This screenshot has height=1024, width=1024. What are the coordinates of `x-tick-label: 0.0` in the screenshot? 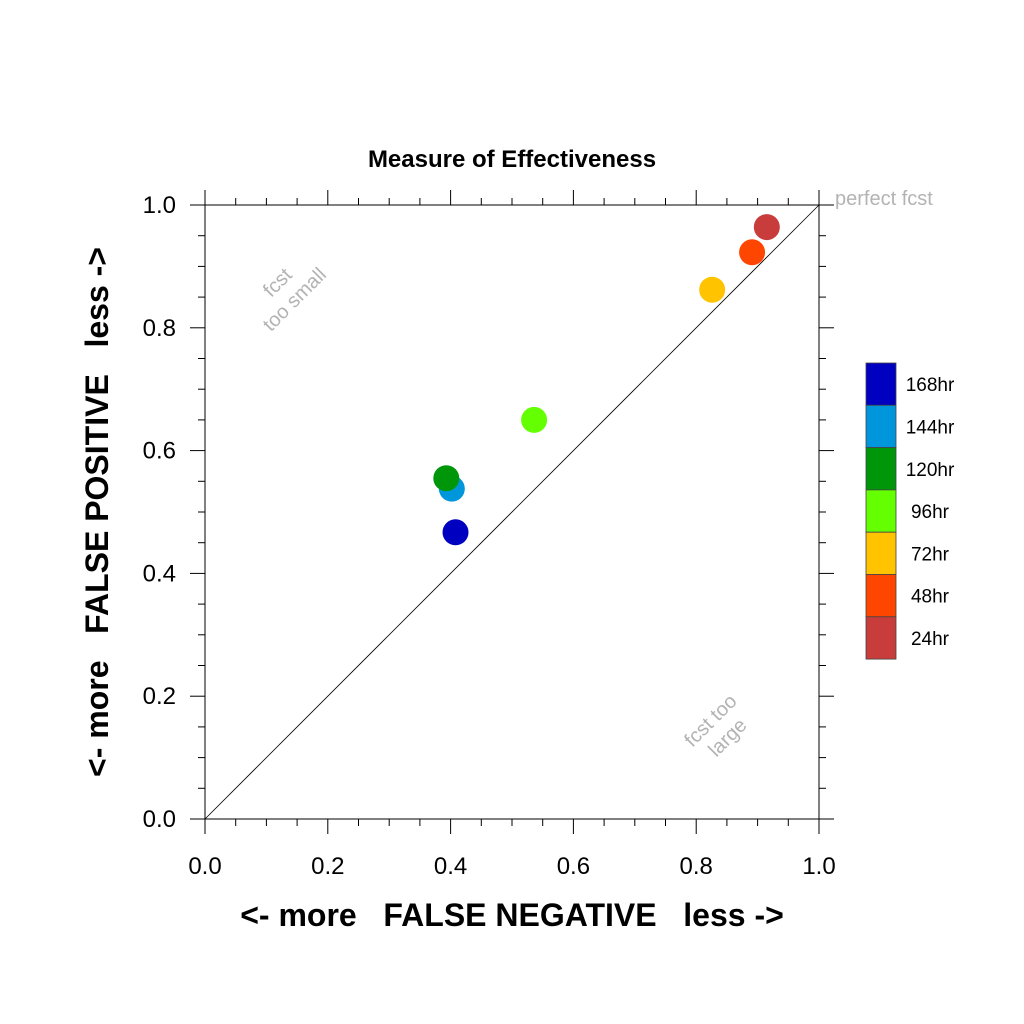 It's located at (204, 866).